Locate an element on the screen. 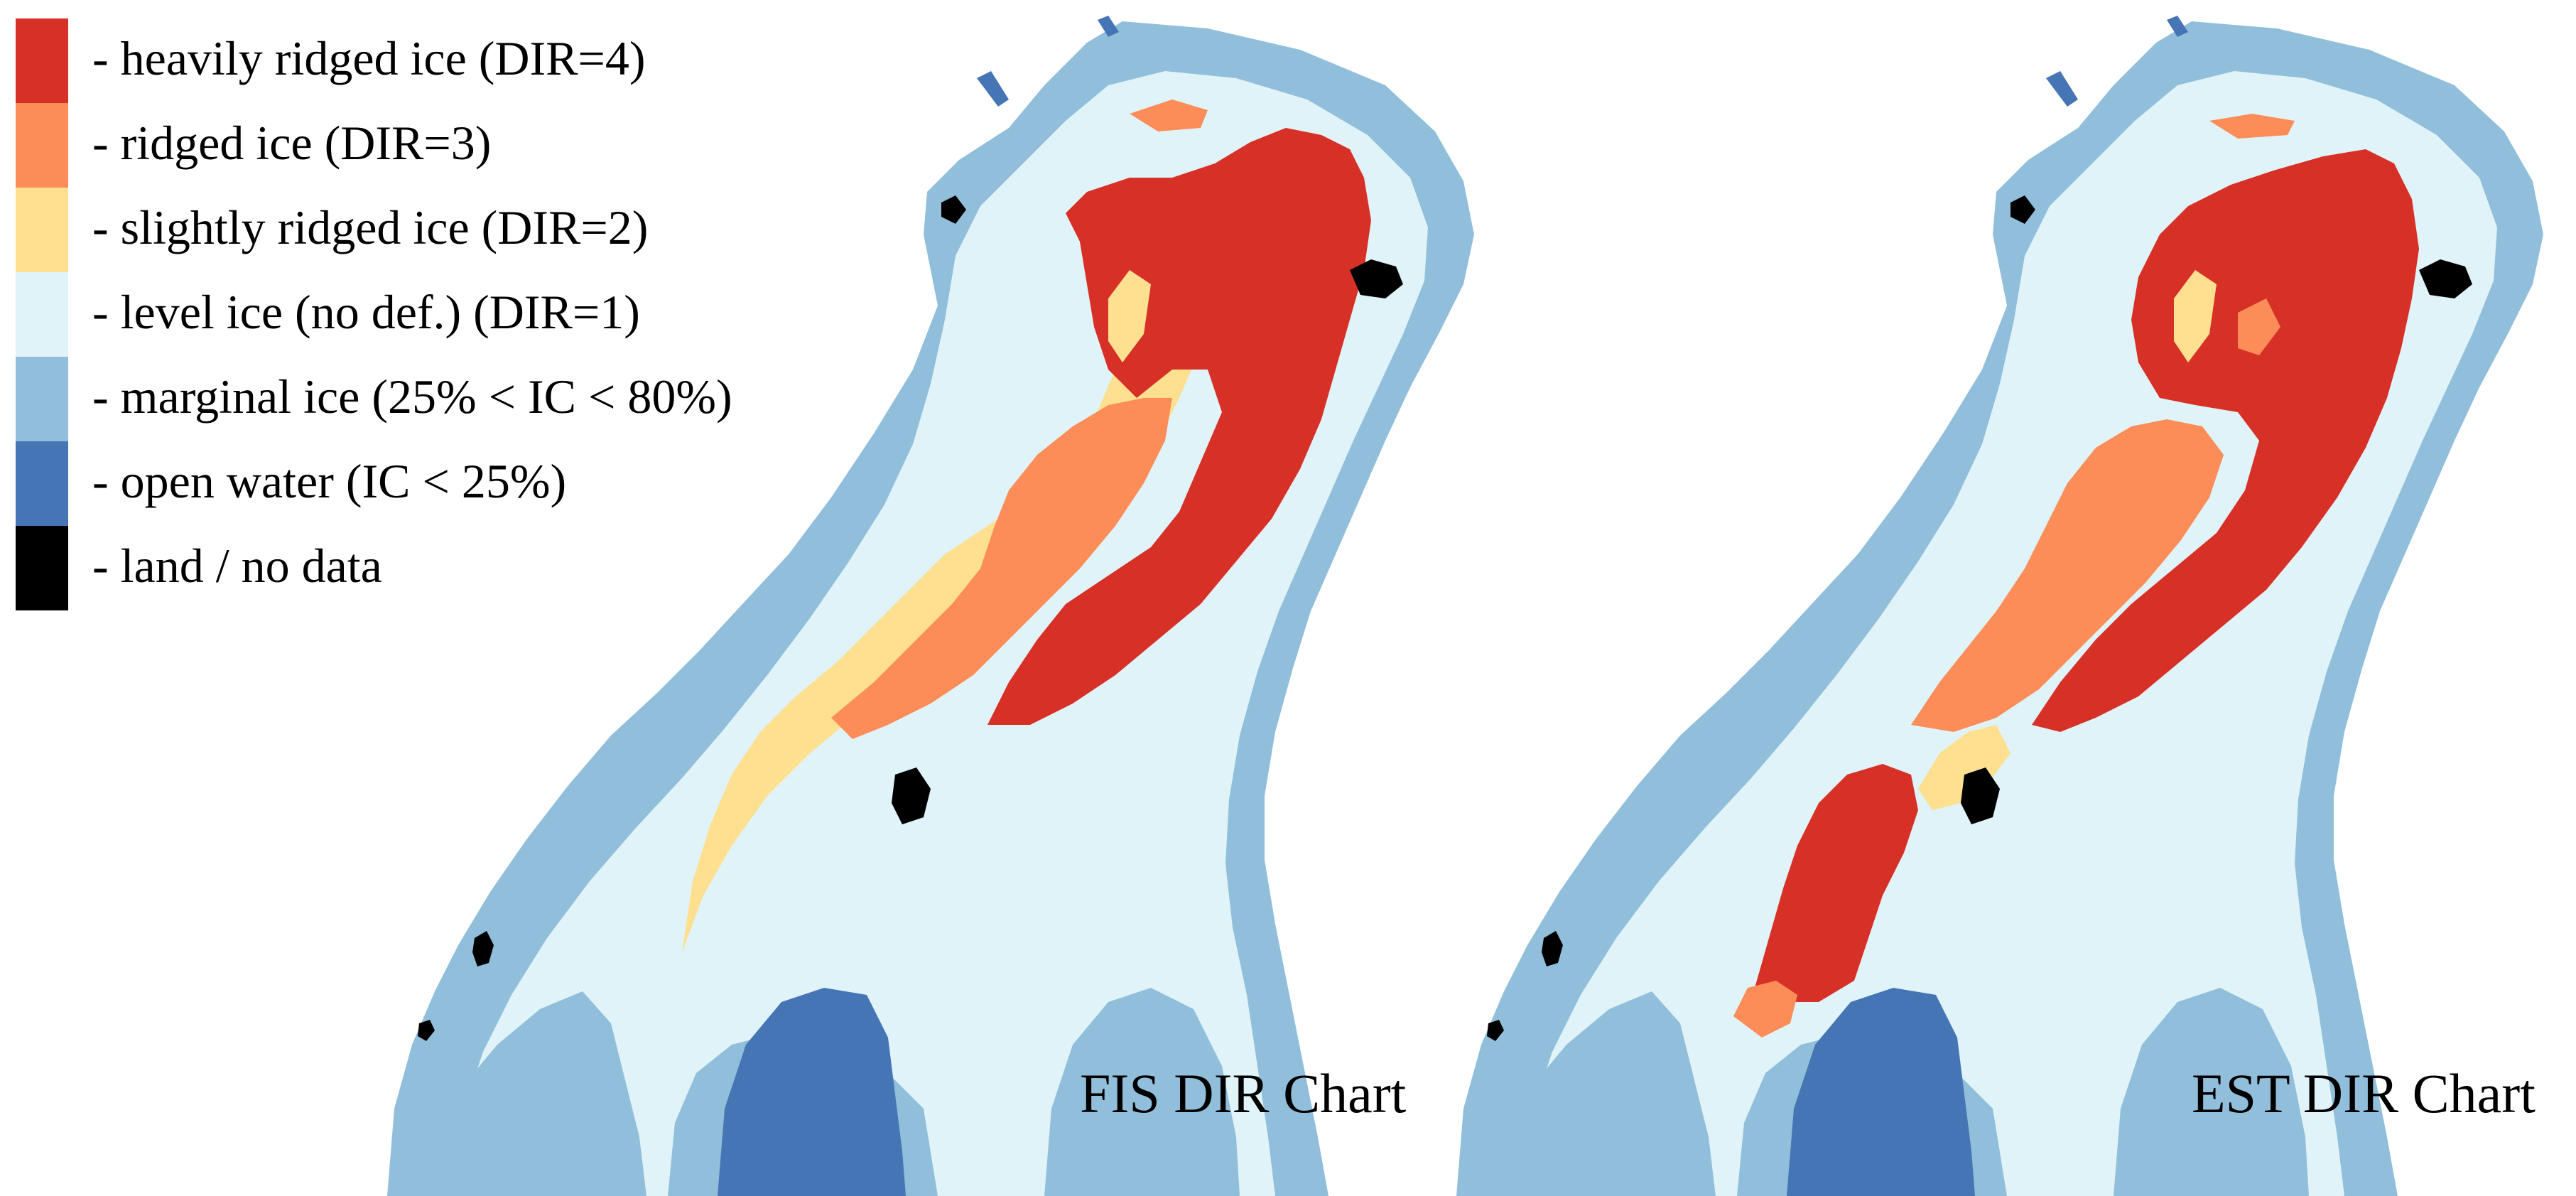 The width and height of the screenshot is (2576, 1196). est-heavily-ridged-south is located at coordinates (1836, 883).